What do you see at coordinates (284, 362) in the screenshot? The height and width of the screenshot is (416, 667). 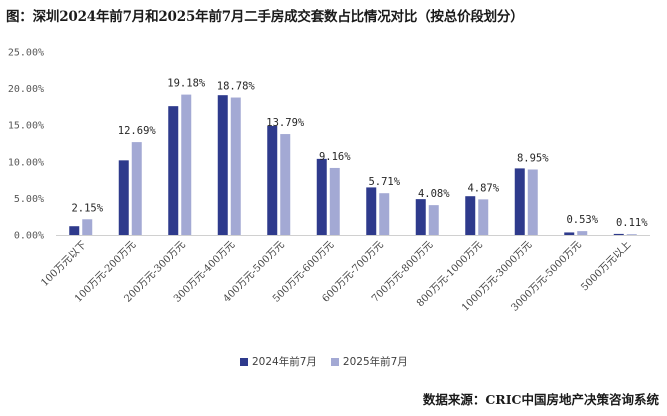 I see `legend-label-2024: 2024年前7月` at bounding box center [284, 362].